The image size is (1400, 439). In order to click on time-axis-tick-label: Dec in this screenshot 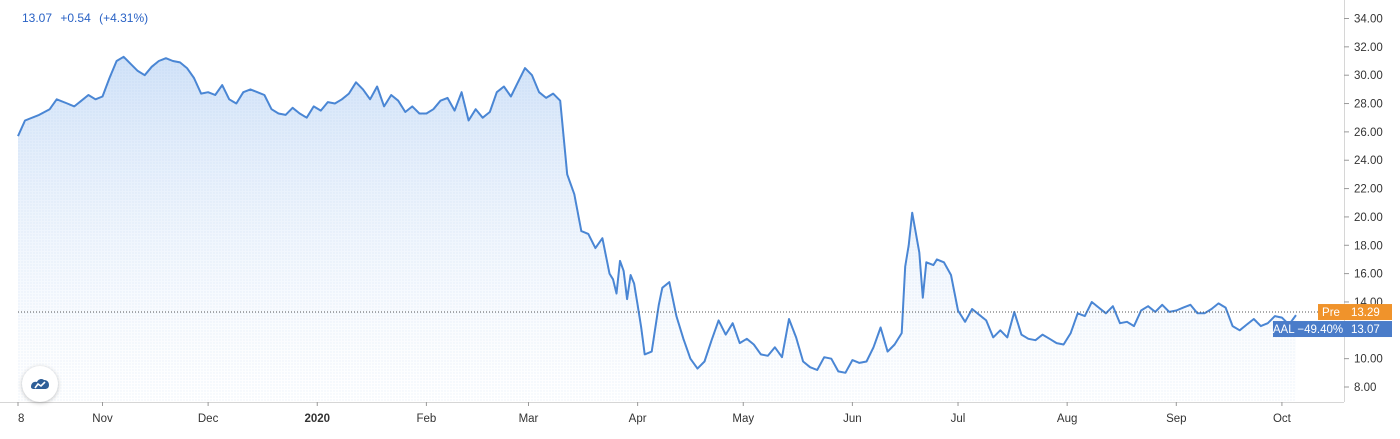, I will do `click(208, 419)`.